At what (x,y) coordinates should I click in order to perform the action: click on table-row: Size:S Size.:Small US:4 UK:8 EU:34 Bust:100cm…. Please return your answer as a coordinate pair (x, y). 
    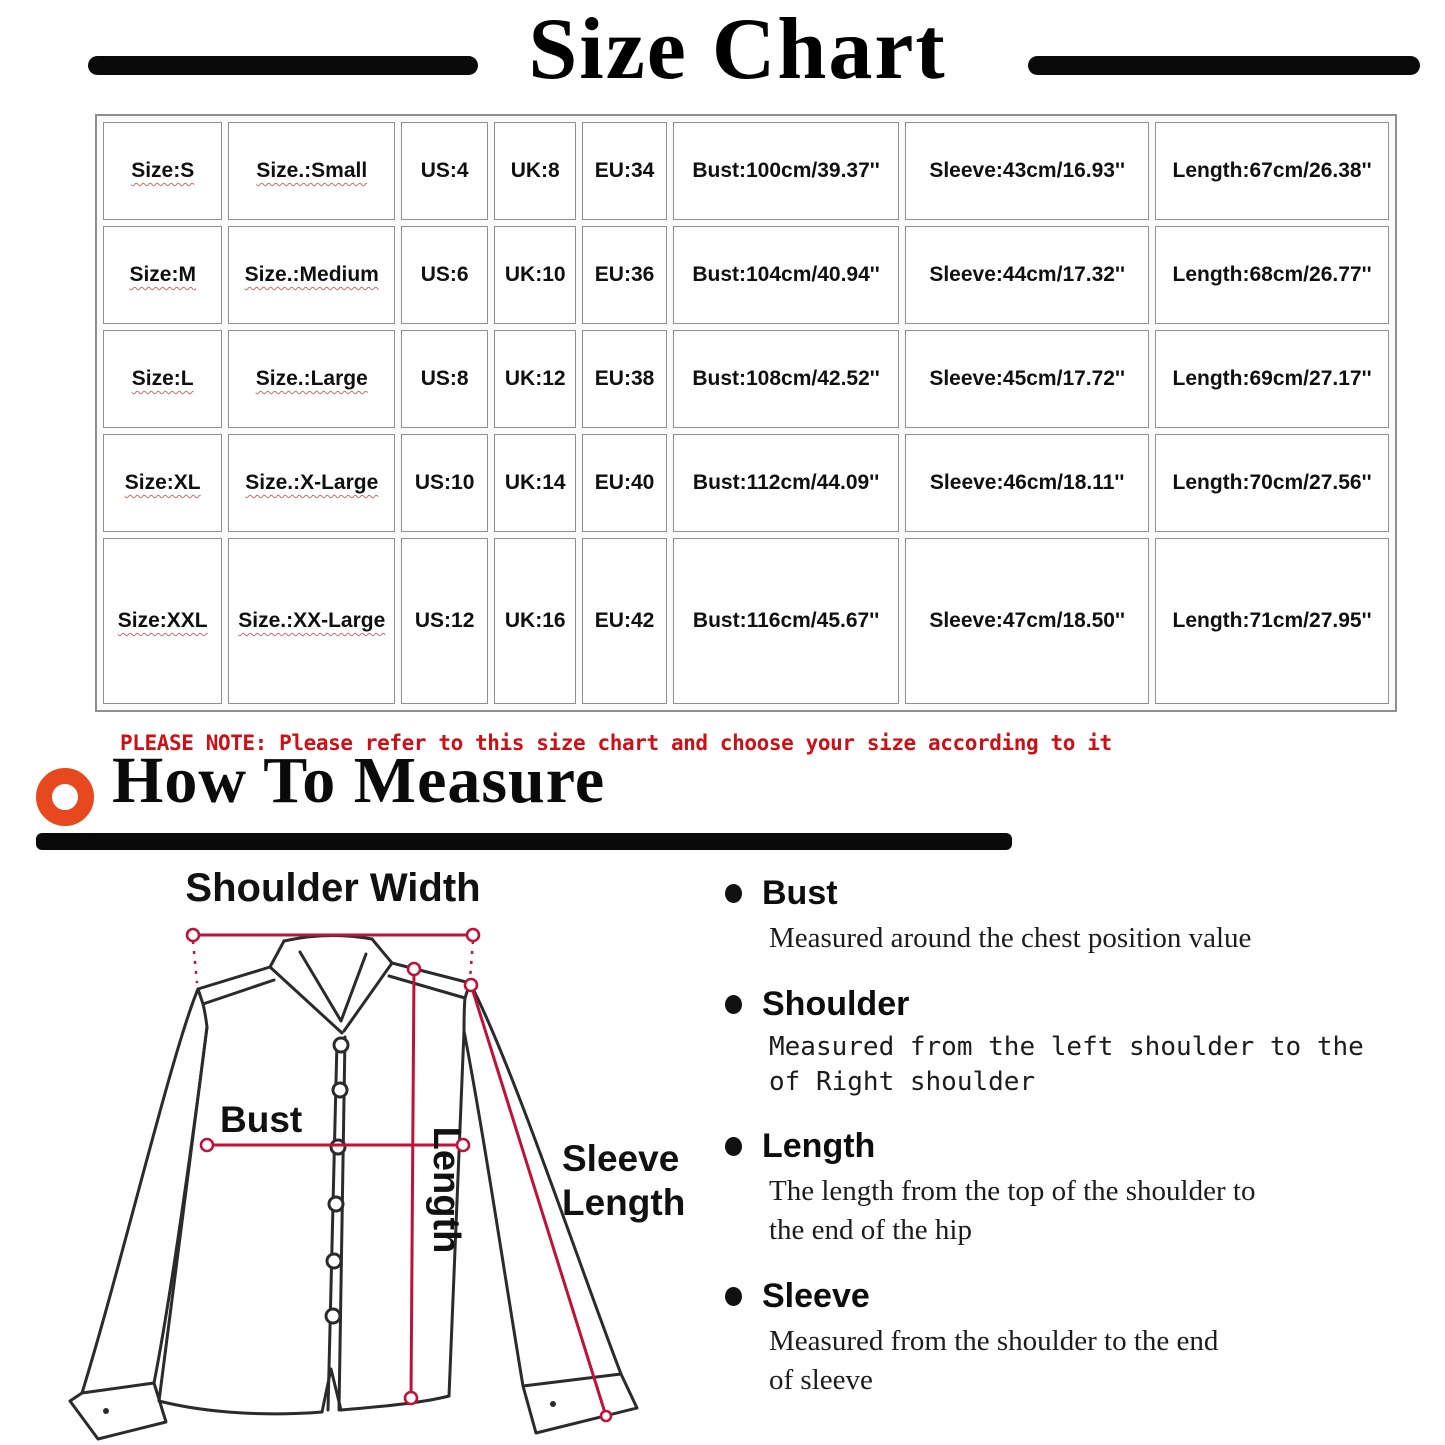
    Looking at the image, I should click on (746, 171).